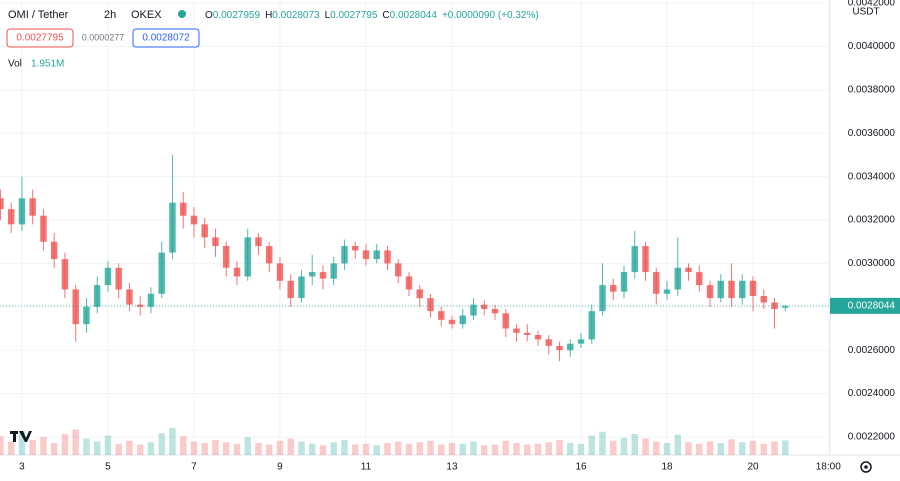 The width and height of the screenshot is (900, 481). Describe the element at coordinates (872, 89) in the screenshot. I see `y-tick-label: 0.0038000` at that location.